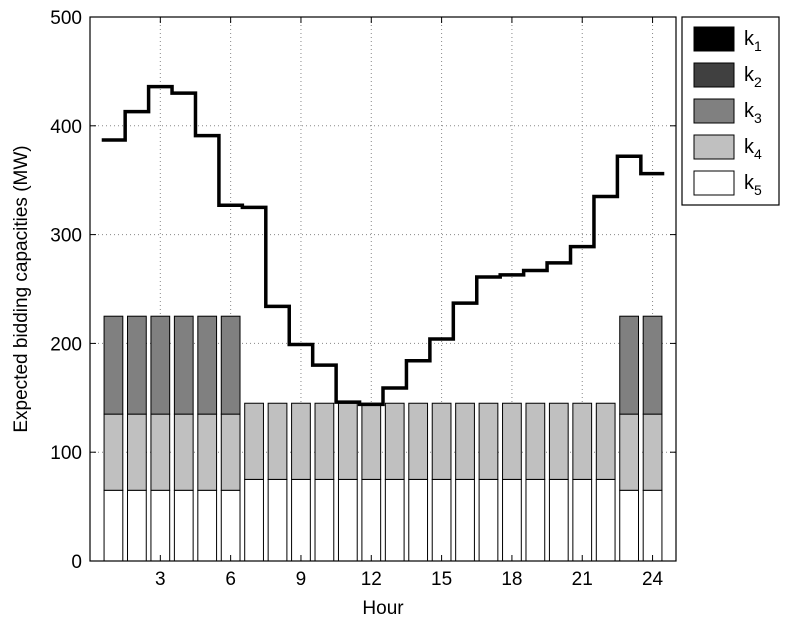  I want to click on legend-label-k3: k3, so click(753, 113).